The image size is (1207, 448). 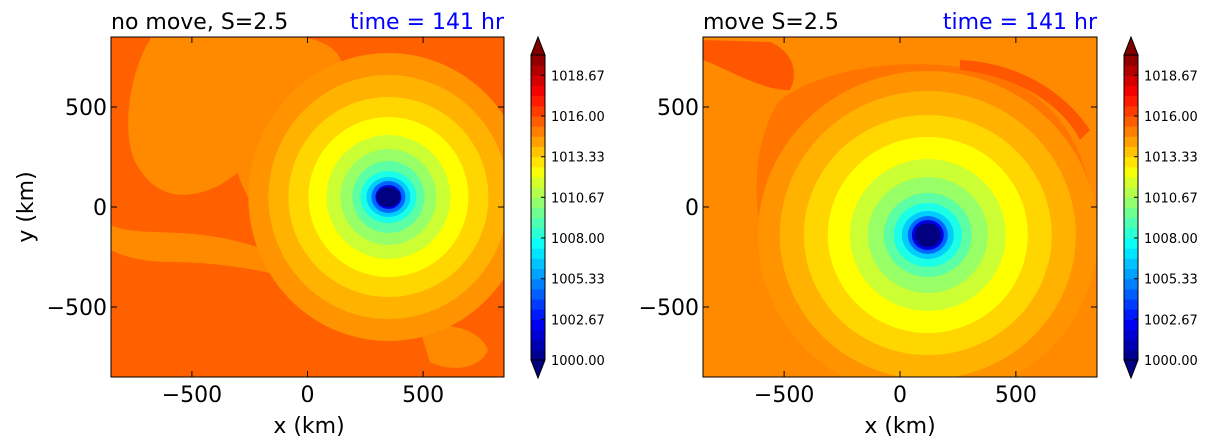 I want to click on right-panel-title: move S=2.5, so click(x=771, y=22).